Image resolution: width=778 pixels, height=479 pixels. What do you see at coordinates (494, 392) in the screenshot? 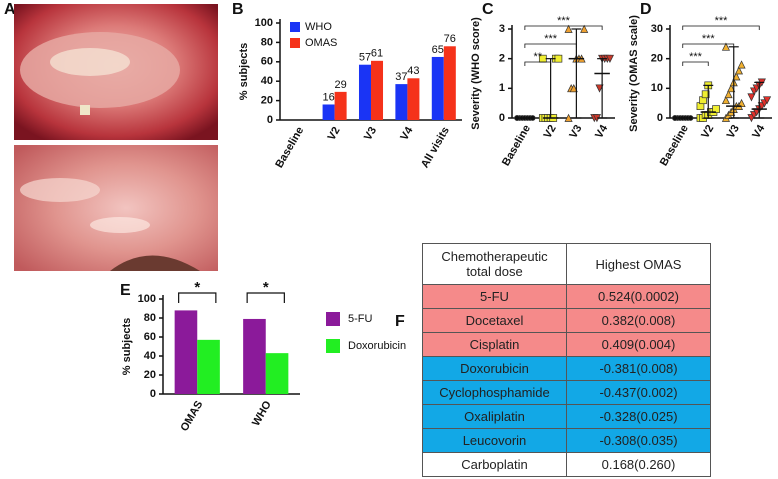
I see `table-cell: Cyclophosphamide` at bounding box center [494, 392].